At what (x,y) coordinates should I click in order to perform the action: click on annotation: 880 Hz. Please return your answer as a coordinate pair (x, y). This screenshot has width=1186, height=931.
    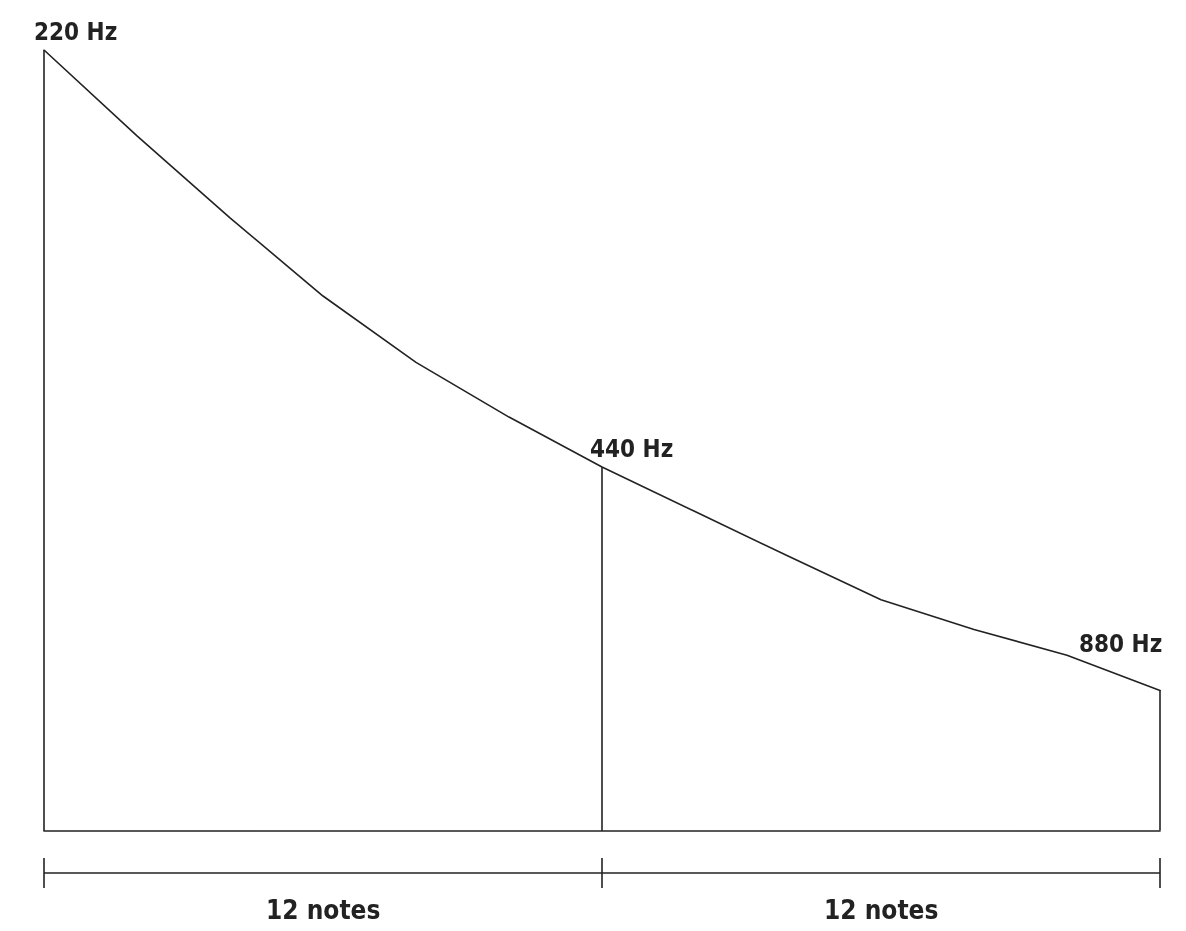
    Looking at the image, I should click on (1121, 644).